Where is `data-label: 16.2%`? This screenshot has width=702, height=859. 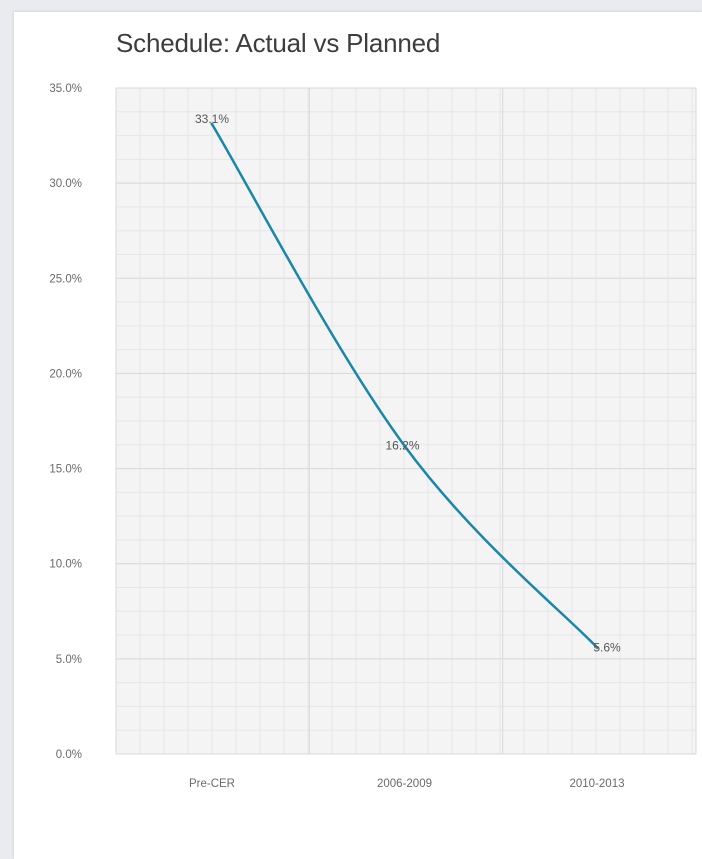 data-label: 16.2% is located at coordinates (402, 446).